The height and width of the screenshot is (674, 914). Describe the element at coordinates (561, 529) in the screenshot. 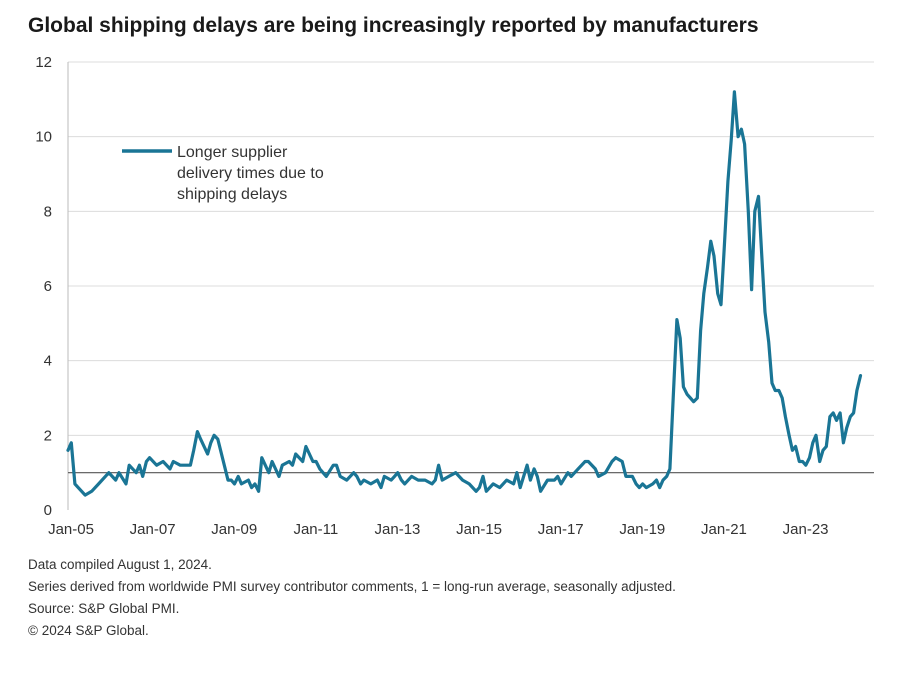

I see `x-tick-label: Jan-17` at that location.